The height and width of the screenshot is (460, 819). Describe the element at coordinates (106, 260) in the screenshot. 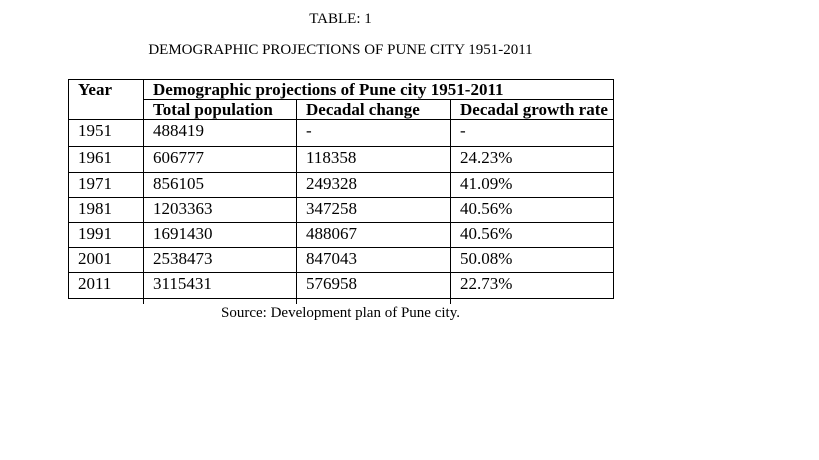

I see `year-cell: 2001` at that location.